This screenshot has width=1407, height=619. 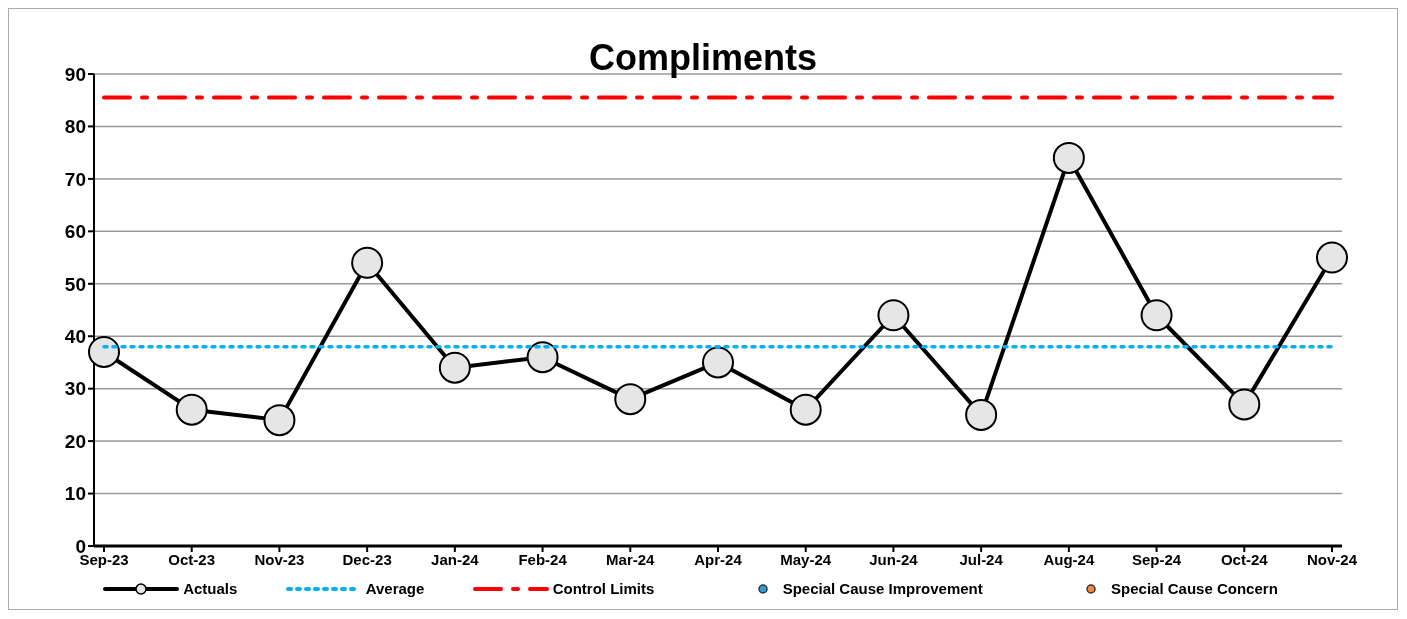 I want to click on y-tick-label: 60, so click(x=75, y=232).